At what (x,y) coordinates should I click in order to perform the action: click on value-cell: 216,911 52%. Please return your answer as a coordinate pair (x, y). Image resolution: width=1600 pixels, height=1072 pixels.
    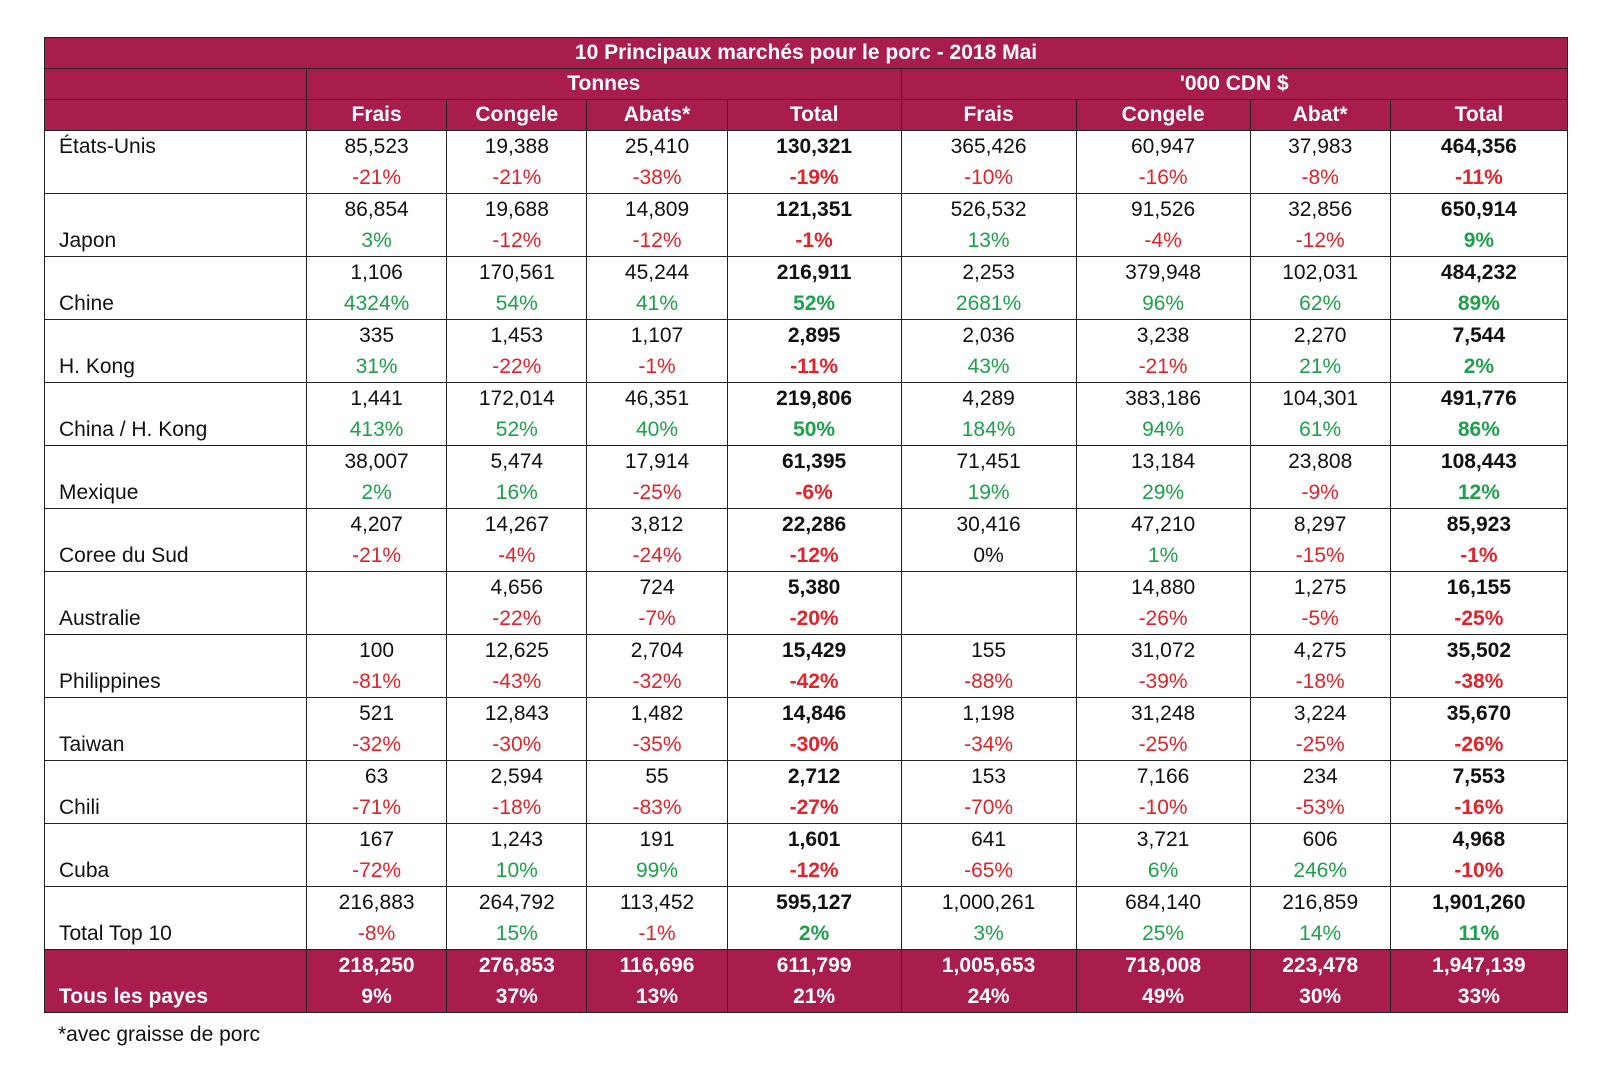
    Looking at the image, I should click on (814, 288).